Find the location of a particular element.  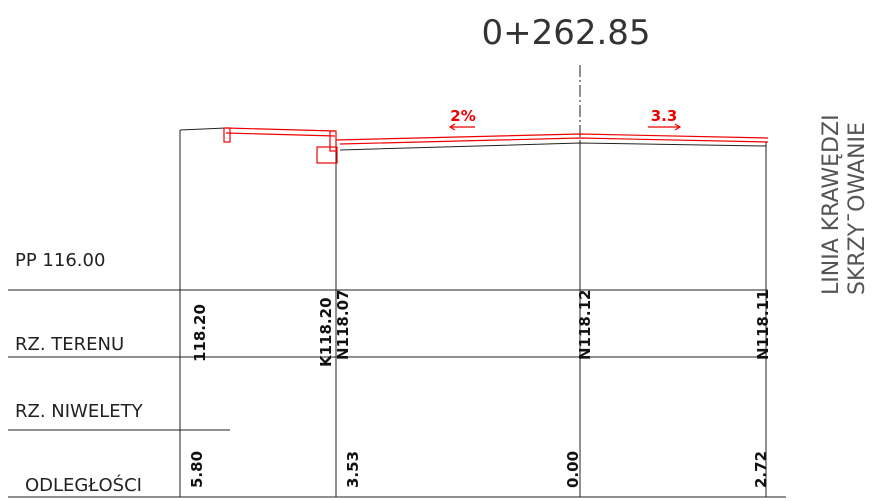

distance-label: 3.53 is located at coordinates (353, 469).